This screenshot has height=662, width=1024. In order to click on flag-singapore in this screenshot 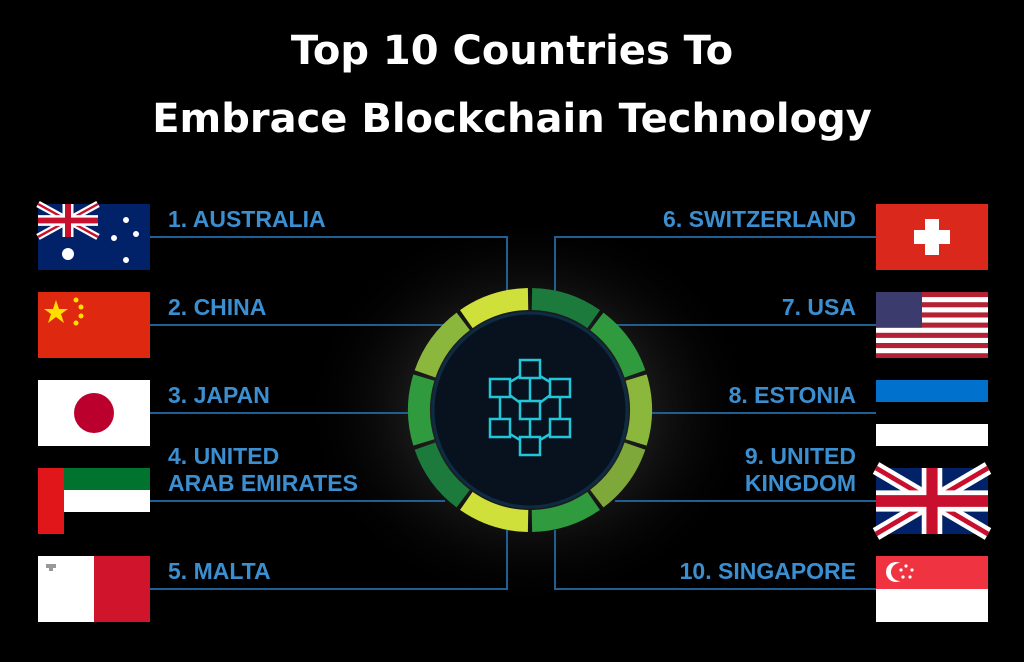, I will do `click(932, 589)`.